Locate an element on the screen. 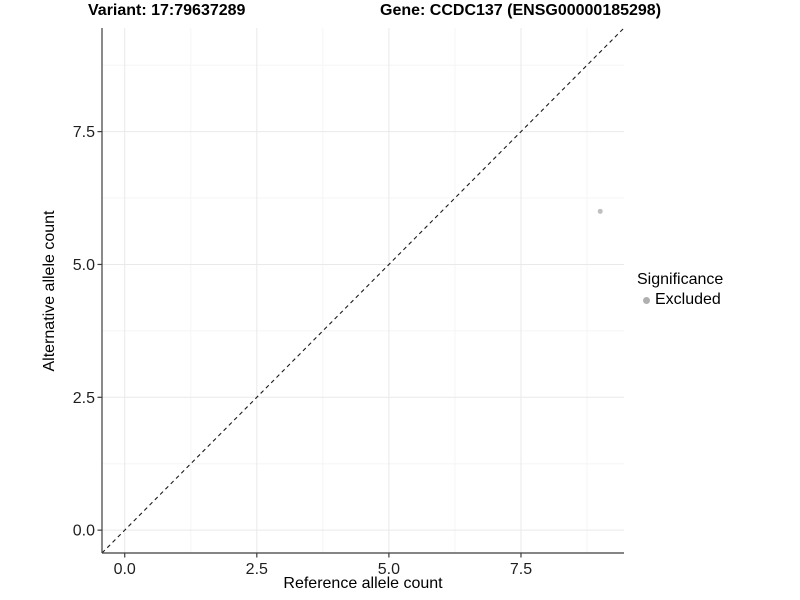 The image size is (800, 600). x-tick-label: 0.0 is located at coordinates (125, 569).